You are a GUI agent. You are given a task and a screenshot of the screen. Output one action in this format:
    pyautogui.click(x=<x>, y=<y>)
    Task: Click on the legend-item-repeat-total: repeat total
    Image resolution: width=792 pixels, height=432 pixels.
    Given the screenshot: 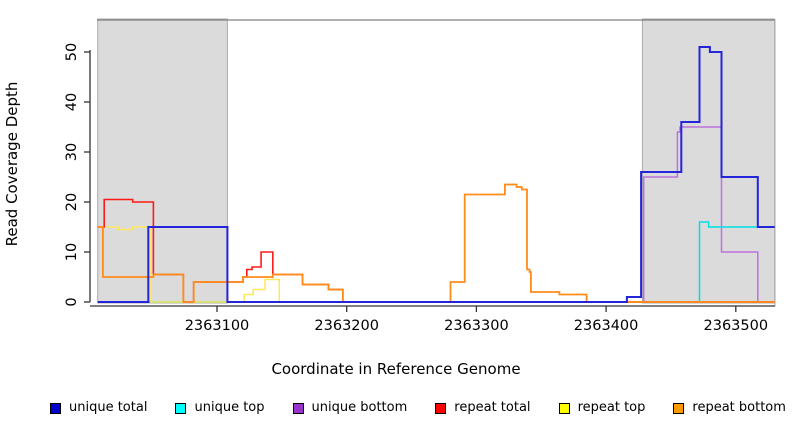 What is the action you would take?
    pyautogui.click(x=483, y=407)
    